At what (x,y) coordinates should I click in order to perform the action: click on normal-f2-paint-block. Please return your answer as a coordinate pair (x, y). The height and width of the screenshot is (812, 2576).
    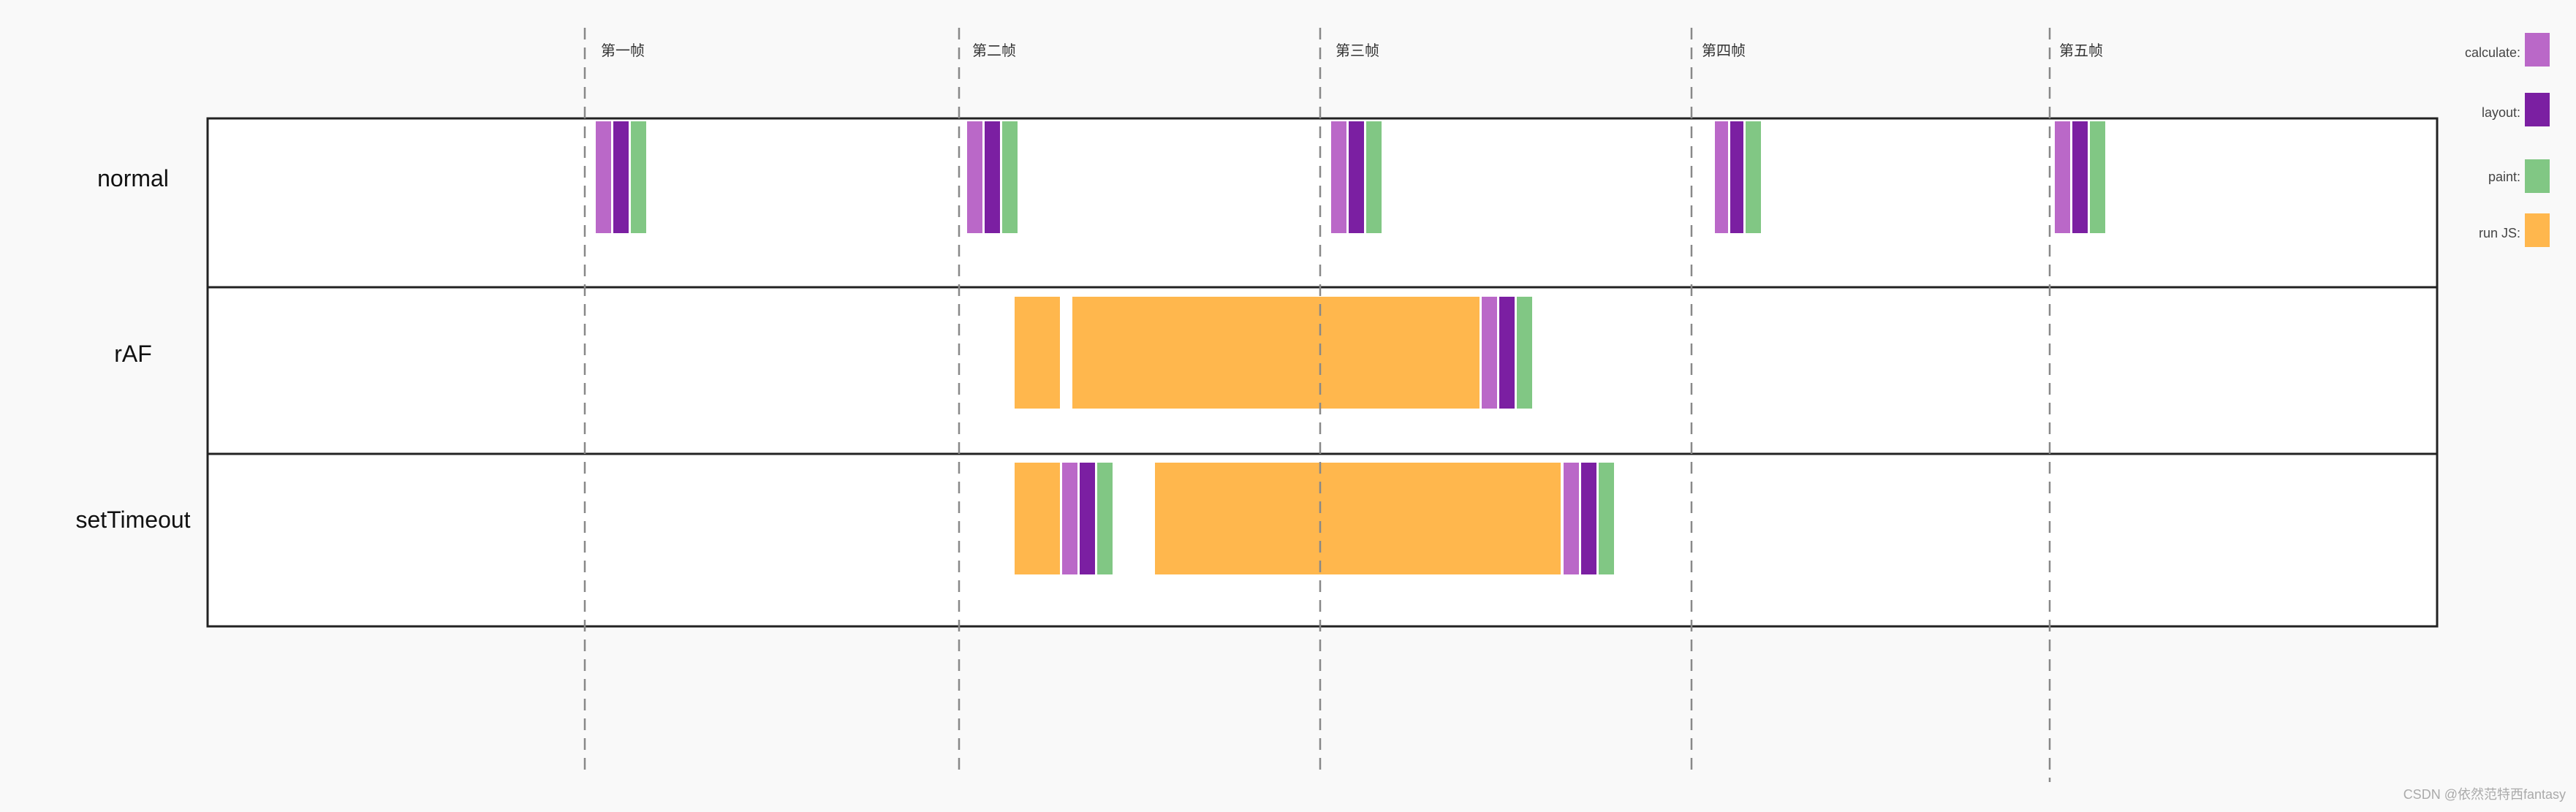
    Looking at the image, I should click on (1010, 177).